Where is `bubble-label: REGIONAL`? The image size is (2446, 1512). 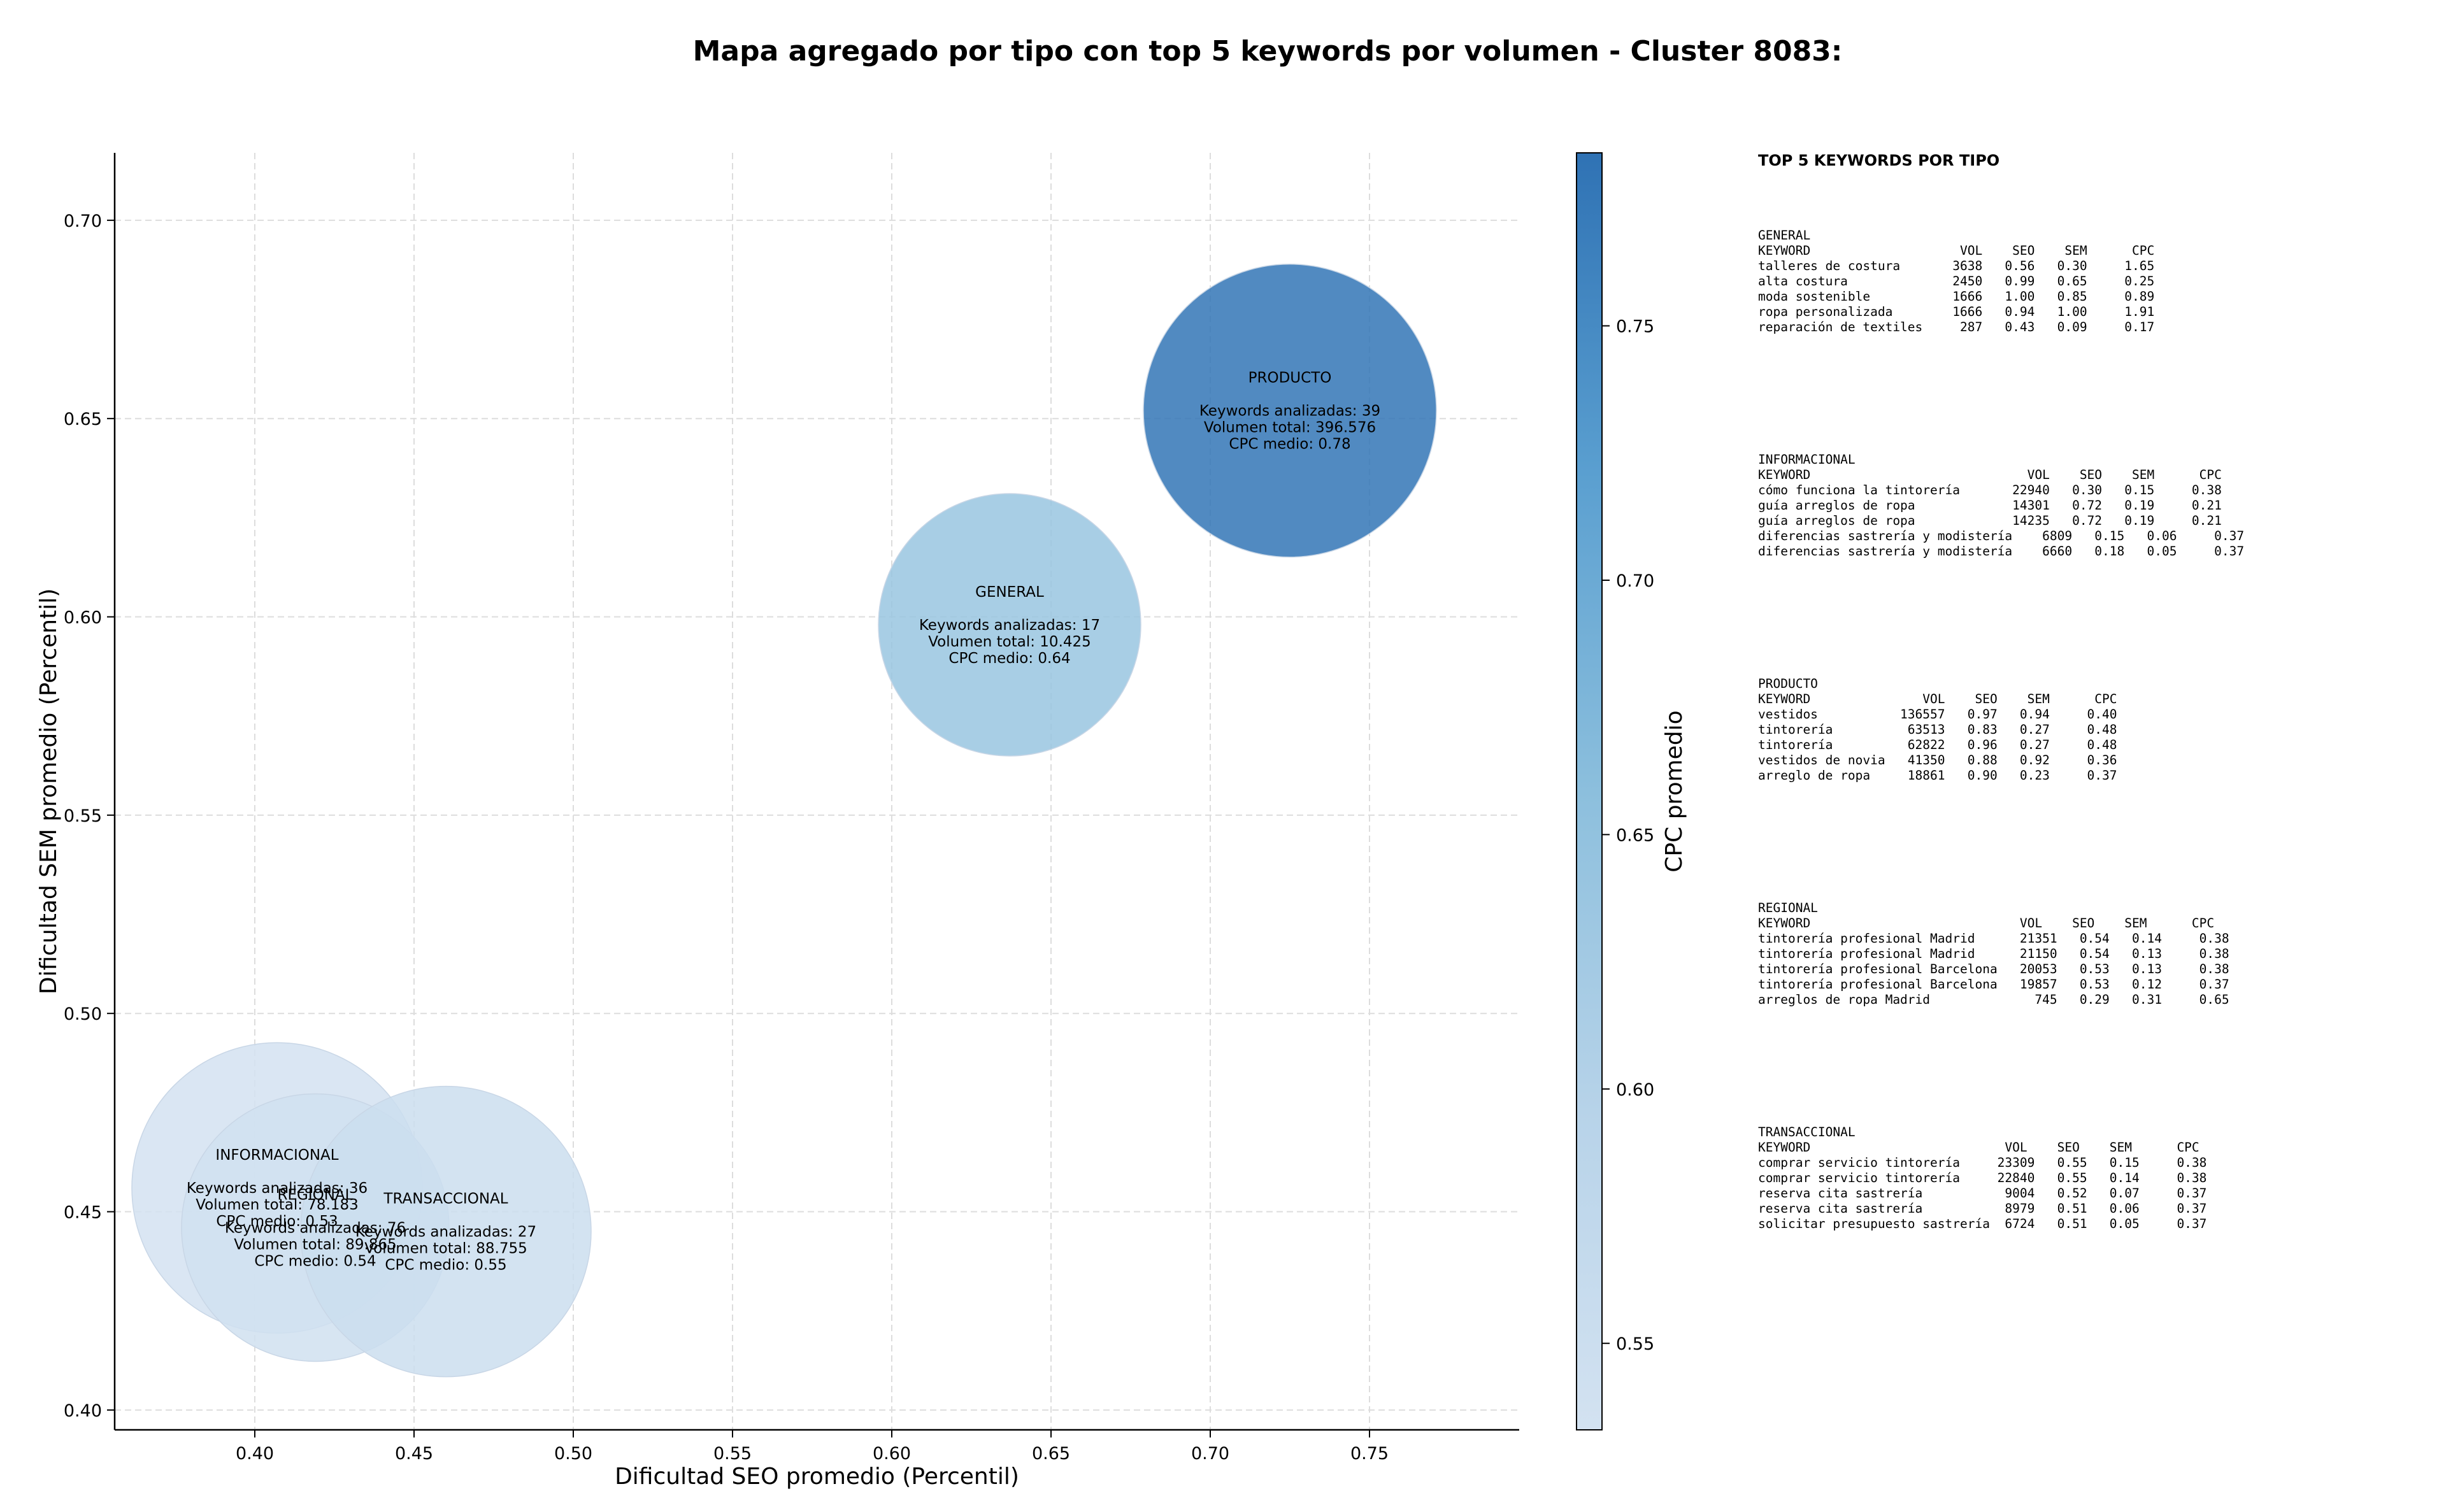 bubble-label: REGIONAL is located at coordinates (316, 1195).